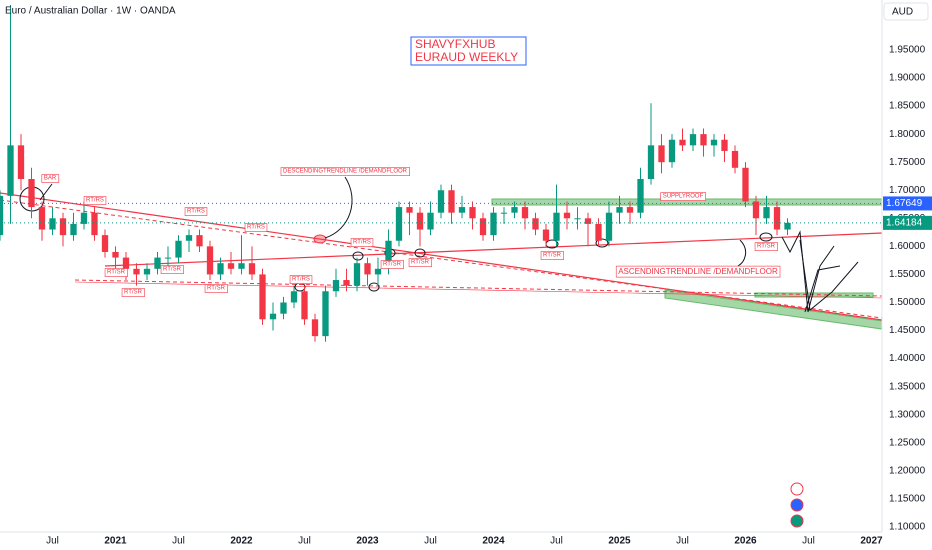  Describe the element at coordinates (478, 288) in the screenshot. I see `support-line` at that location.